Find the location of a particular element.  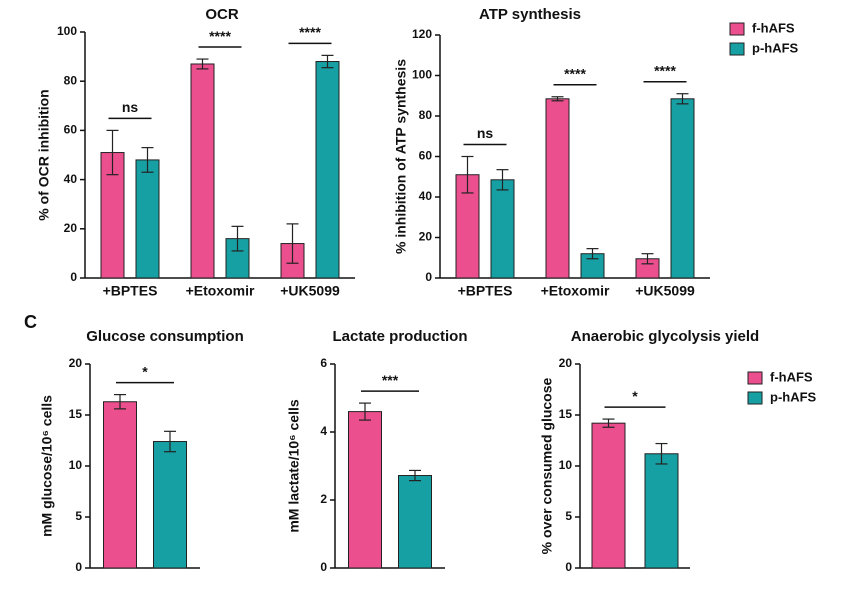

y-tick-label: 4 is located at coordinates (323, 431).